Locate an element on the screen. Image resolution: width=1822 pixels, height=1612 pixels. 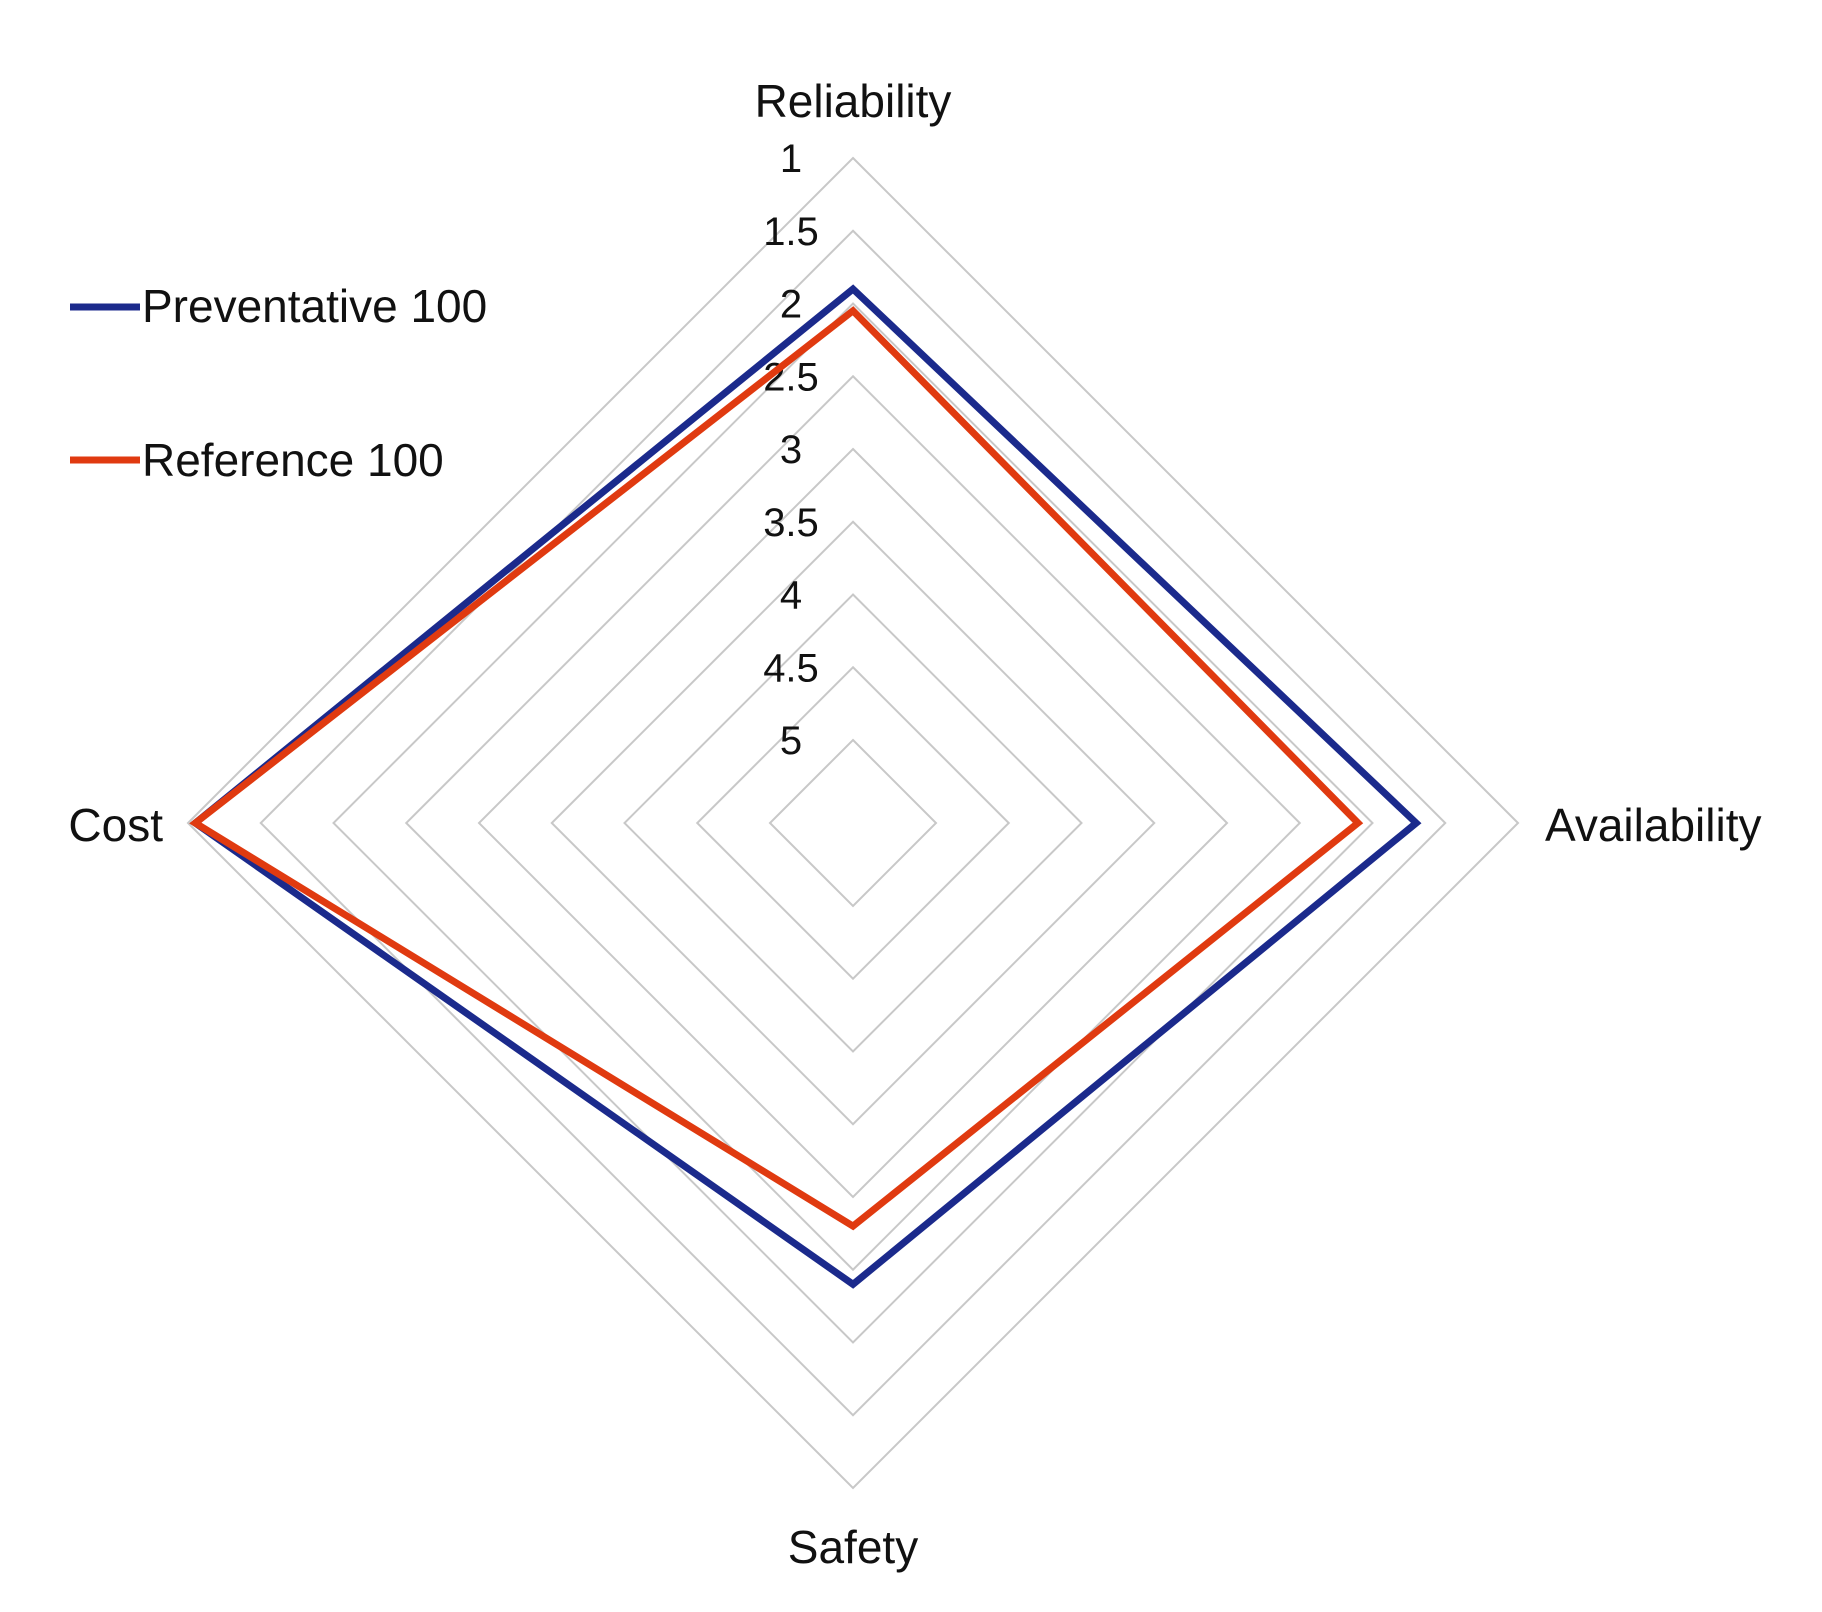
axis-label-reliability: Reliability is located at coordinates (853, 101).